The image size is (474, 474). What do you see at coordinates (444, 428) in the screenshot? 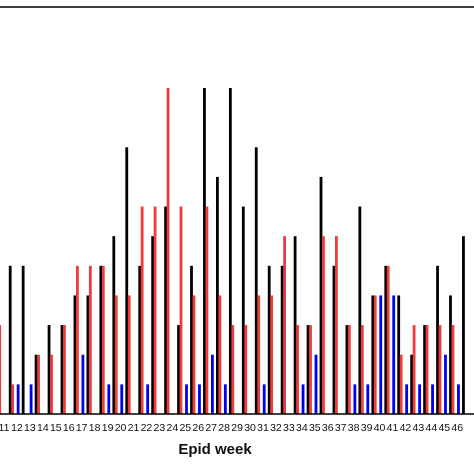
I see `x-tick-label: 45` at bounding box center [444, 428].